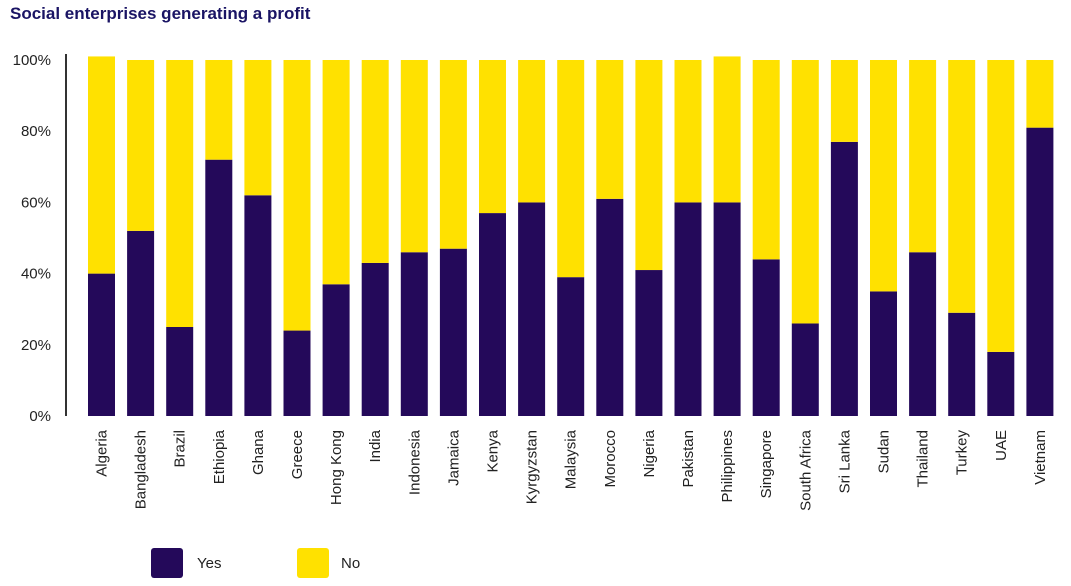 The image size is (1071, 586). What do you see at coordinates (209, 563) in the screenshot?
I see `legend-label-yes: Yes` at bounding box center [209, 563].